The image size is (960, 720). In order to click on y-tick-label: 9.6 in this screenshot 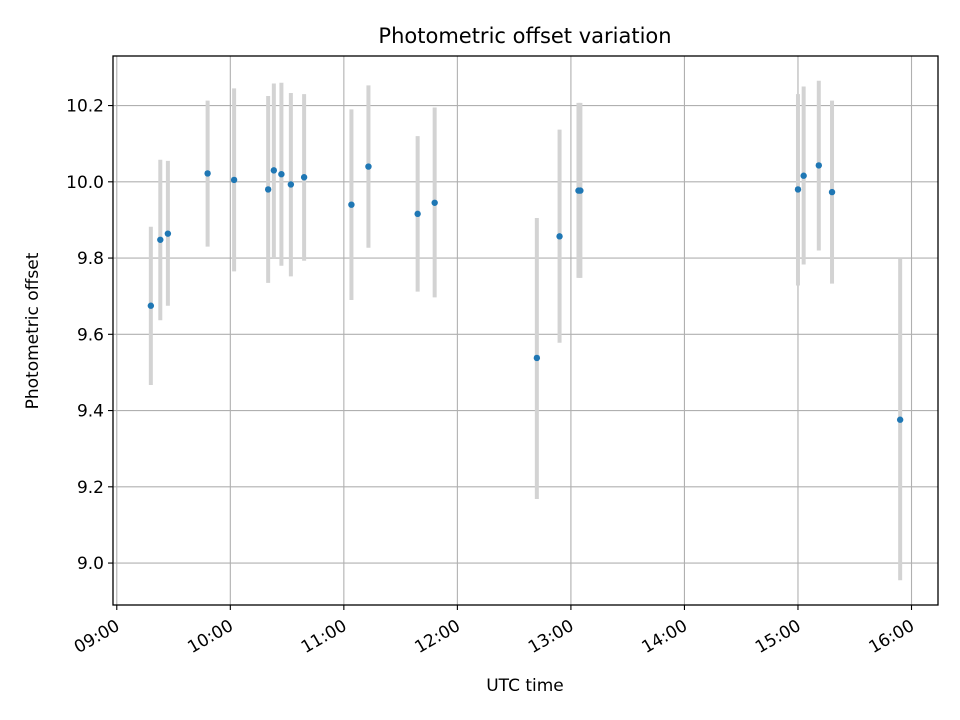, I will do `click(90, 335)`.